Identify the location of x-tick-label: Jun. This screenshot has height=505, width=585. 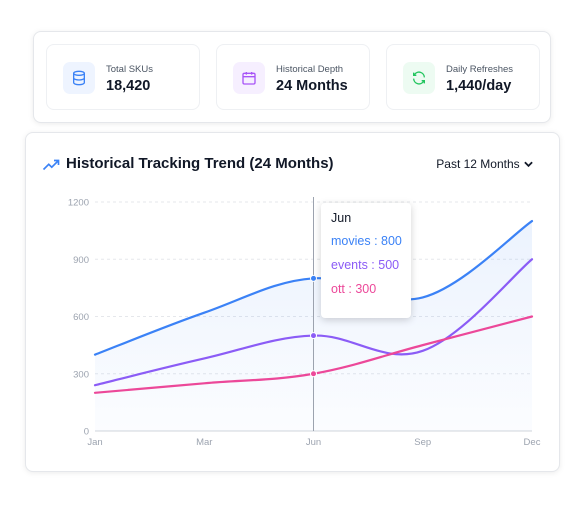
(313, 442).